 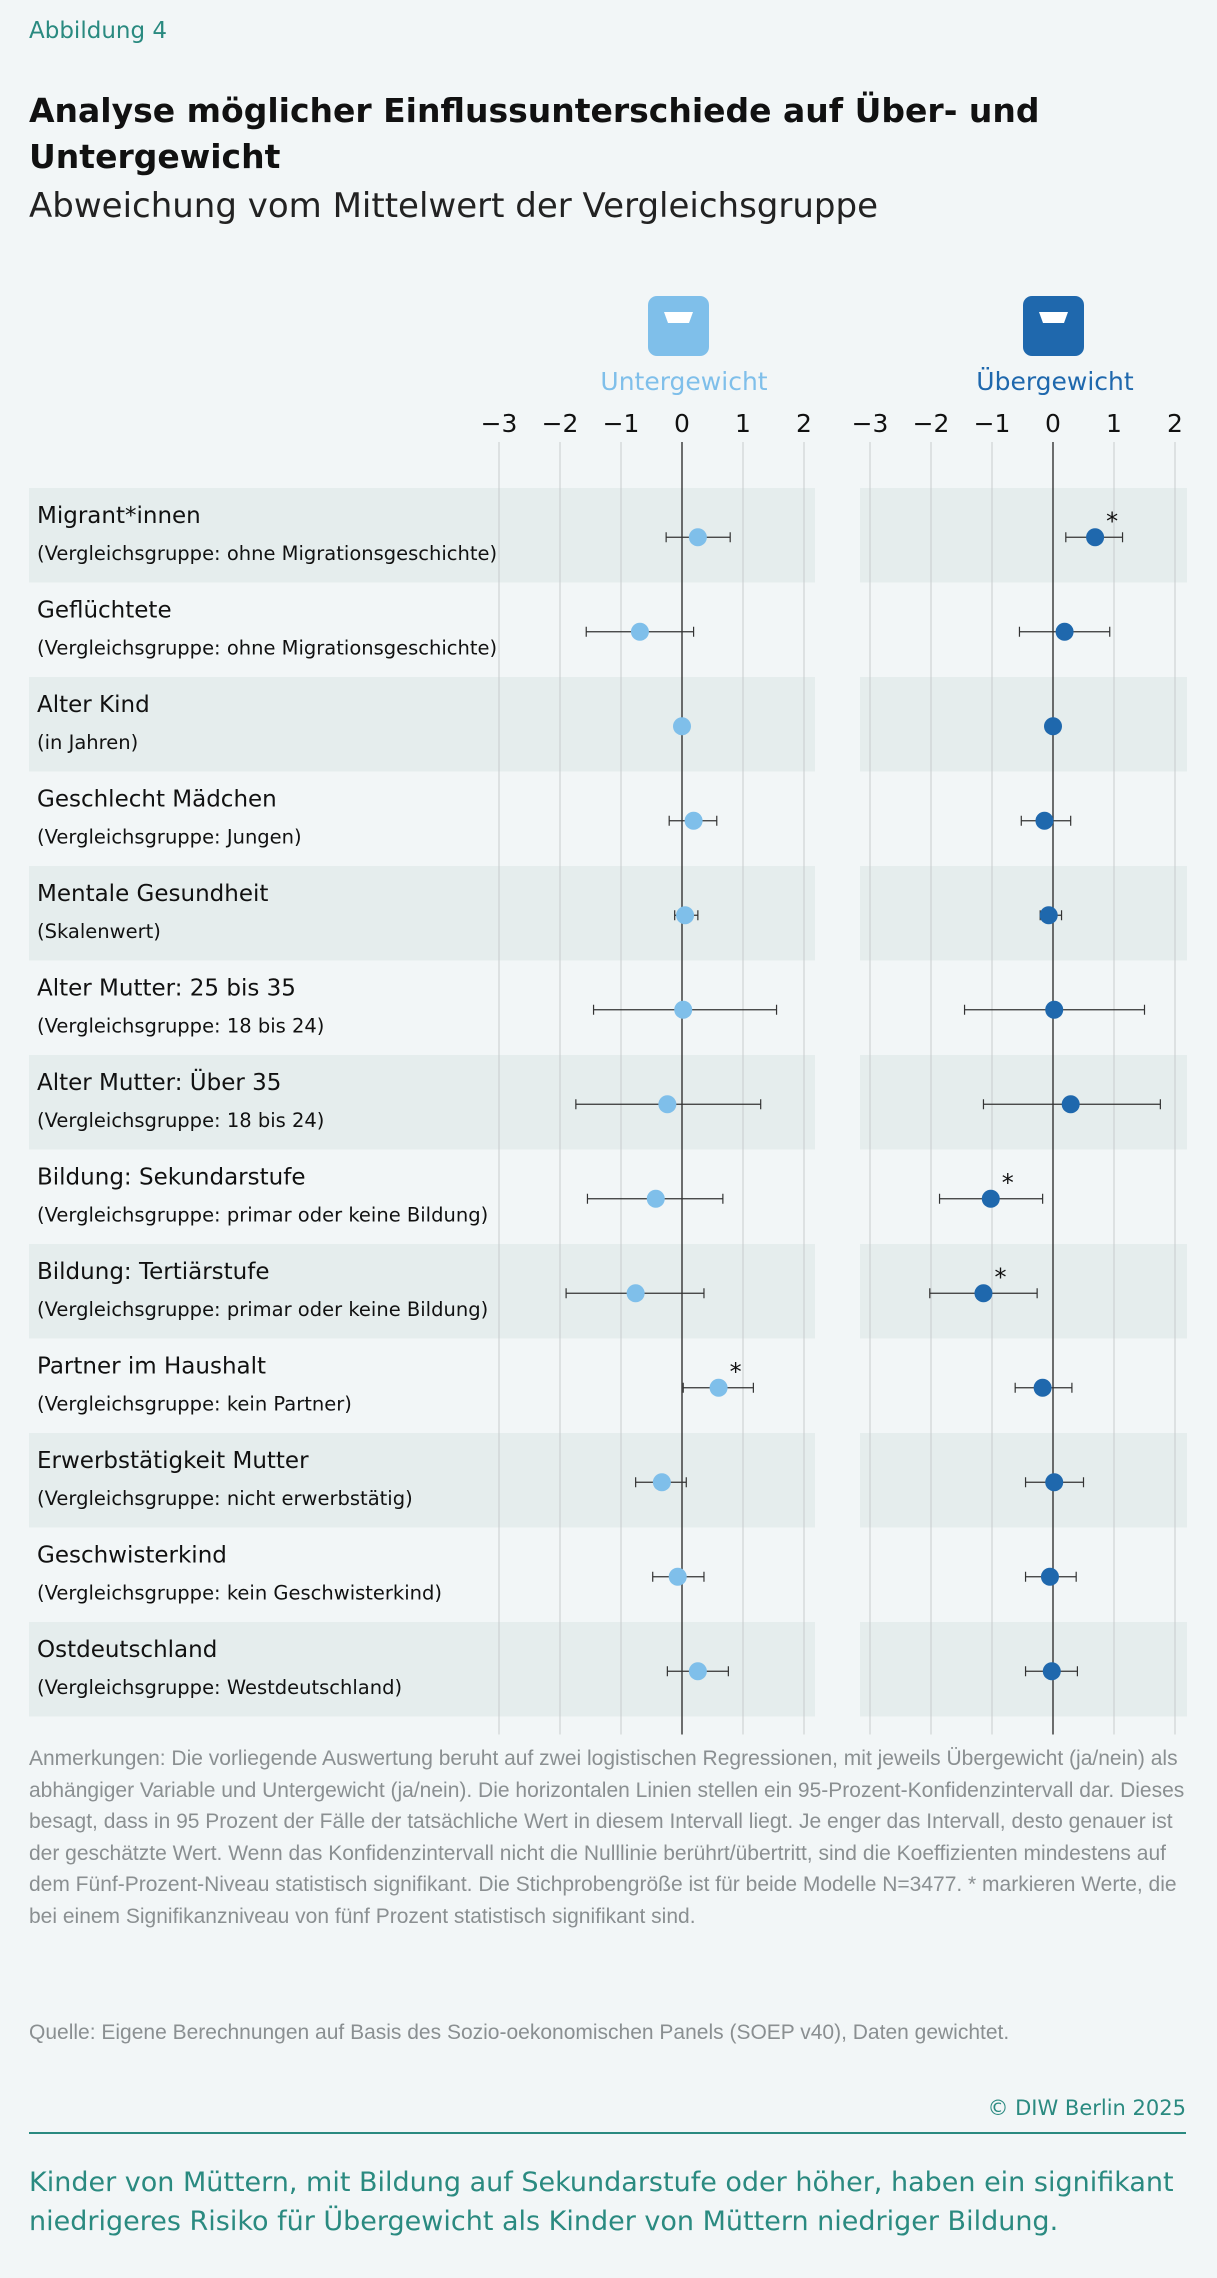 What do you see at coordinates (239, 1593) in the screenshot?
I see `row-note: (Vergleichsgruppe: kein Geschwisterkind)` at bounding box center [239, 1593].